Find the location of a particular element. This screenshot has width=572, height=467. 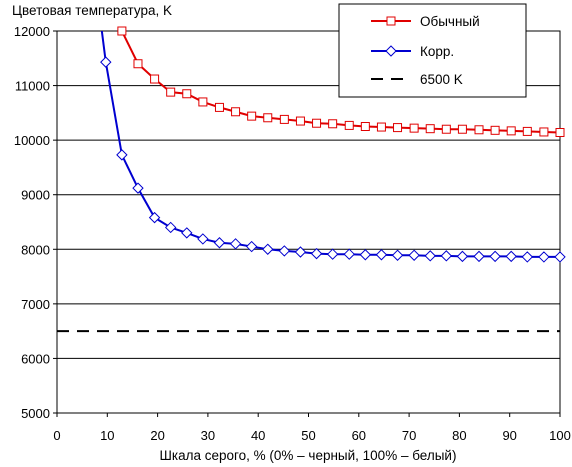

y-tick-label: 10000 is located at coordinates (32, 140).